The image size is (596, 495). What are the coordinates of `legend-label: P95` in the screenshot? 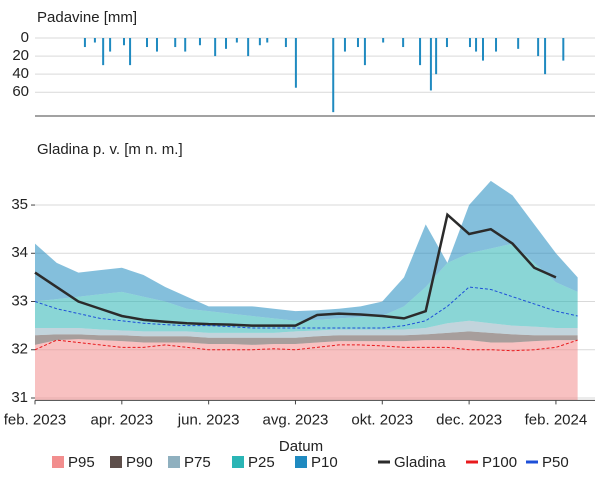 It's located at (81, 462).